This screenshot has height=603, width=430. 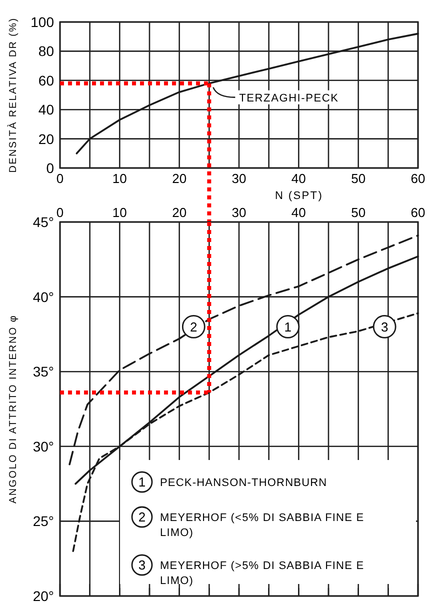 I want to click on text: 2, so click(x=142, y=517).